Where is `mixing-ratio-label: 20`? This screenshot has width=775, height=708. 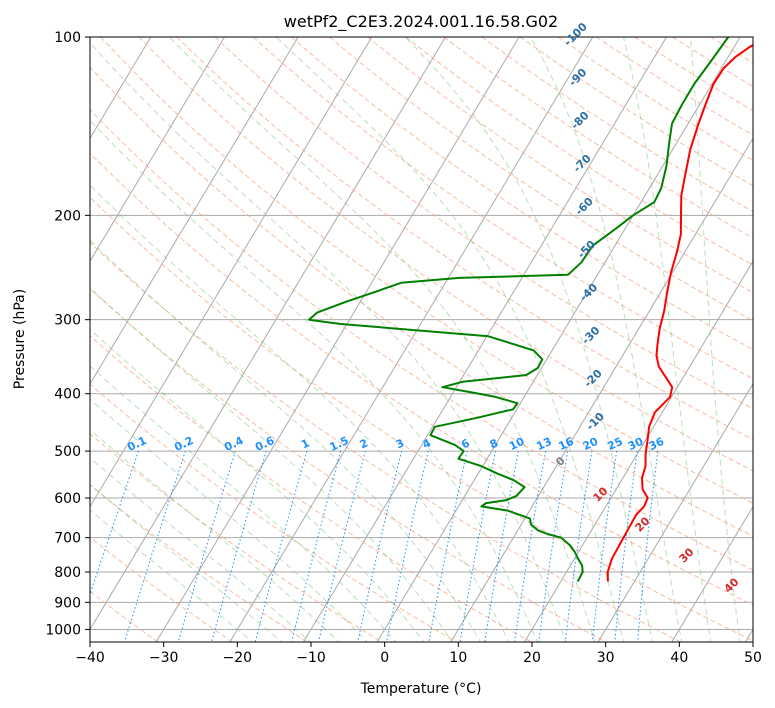 mixing-ratio-label: 20 is located at coordinates (591, 444).